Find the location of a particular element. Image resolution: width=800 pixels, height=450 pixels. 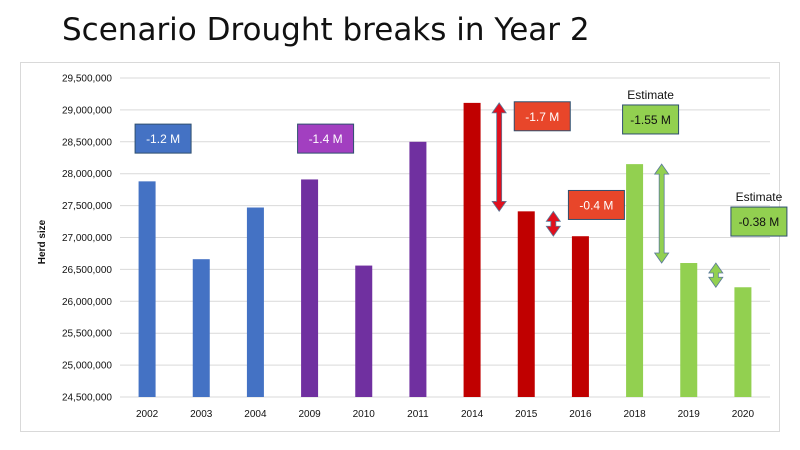

x-tick-label: 2004 is located at coordinates (255, 414).